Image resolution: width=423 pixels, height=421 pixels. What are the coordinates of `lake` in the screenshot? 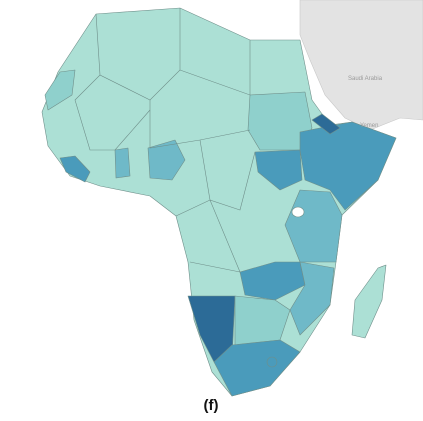 It's located at (298, 212).